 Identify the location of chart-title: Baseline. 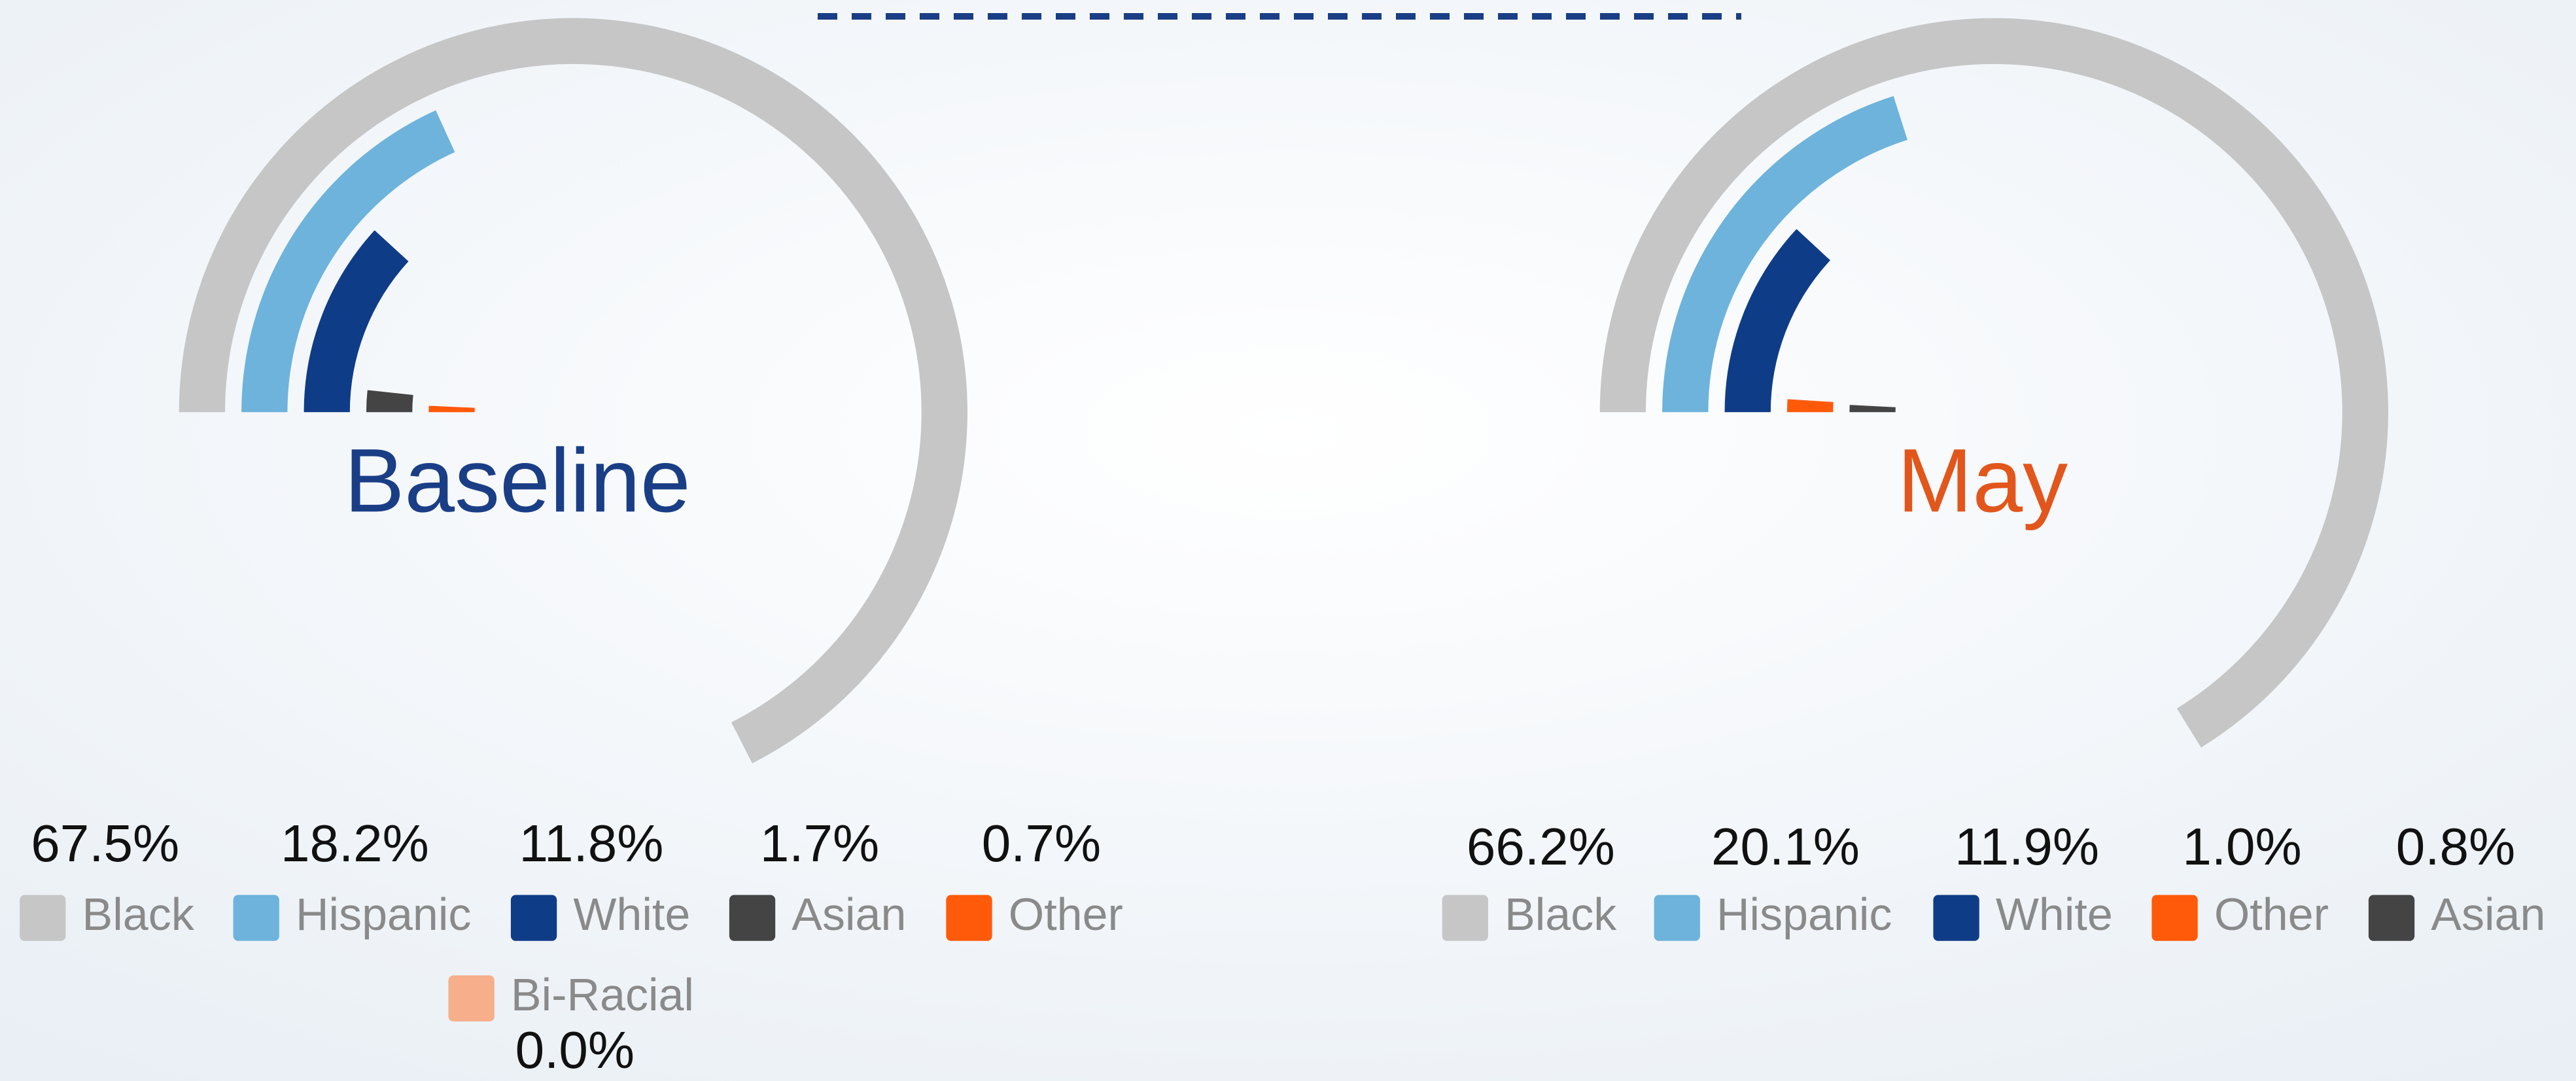
(517, 481).